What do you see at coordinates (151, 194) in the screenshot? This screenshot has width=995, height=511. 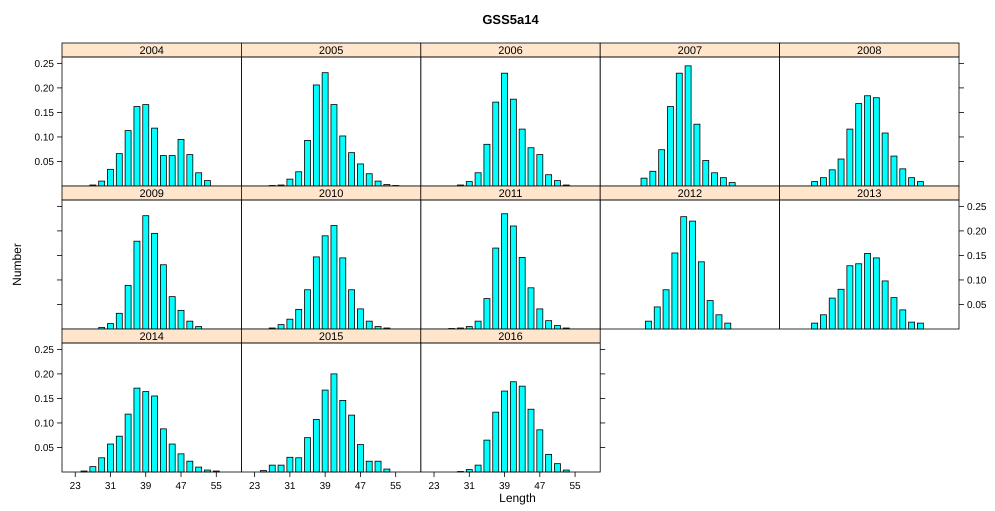 I see `chart-title: 2009` at bounding box center [151, 194].